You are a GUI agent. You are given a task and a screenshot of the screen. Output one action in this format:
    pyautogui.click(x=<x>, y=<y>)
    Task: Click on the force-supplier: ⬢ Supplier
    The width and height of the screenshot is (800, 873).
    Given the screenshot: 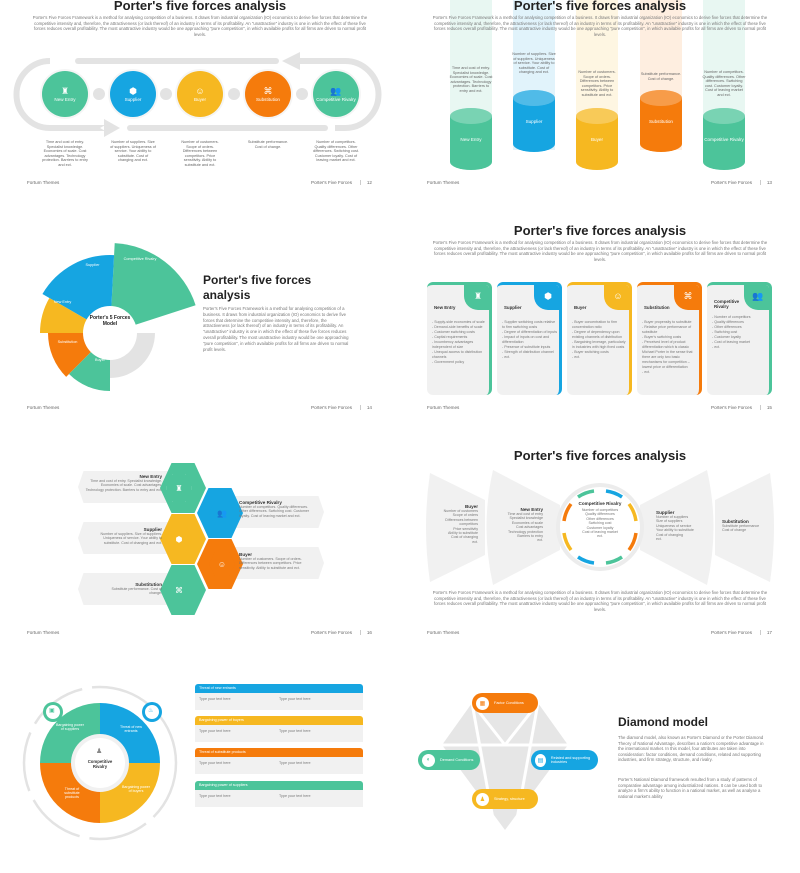 What is the action you would take?
    pyautogui.click(x=133, y=94)
    